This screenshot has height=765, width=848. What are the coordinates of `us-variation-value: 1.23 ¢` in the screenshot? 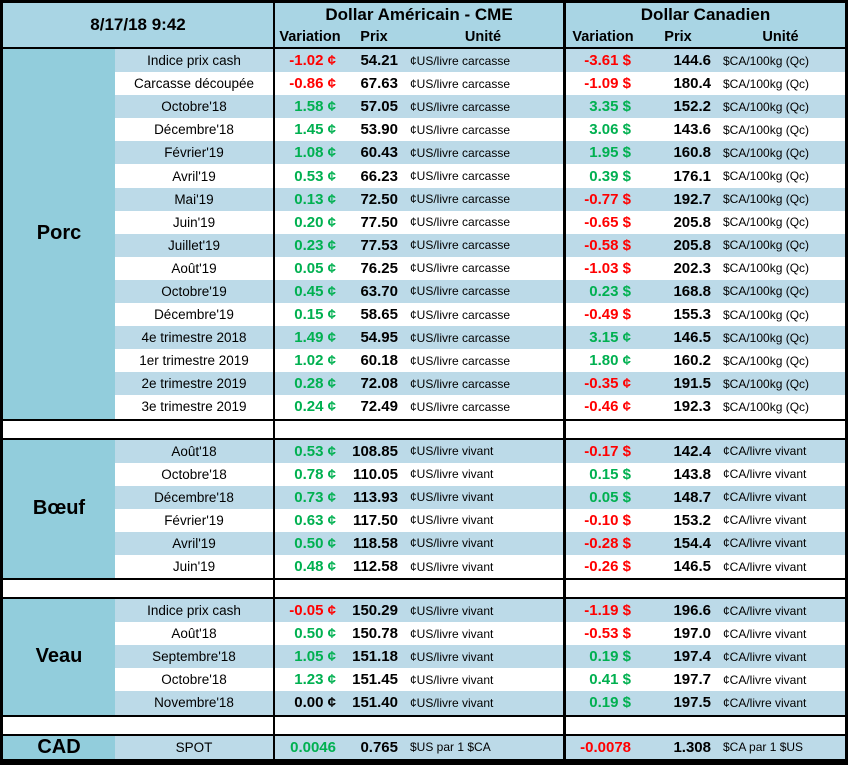 It's located at (309, 680).